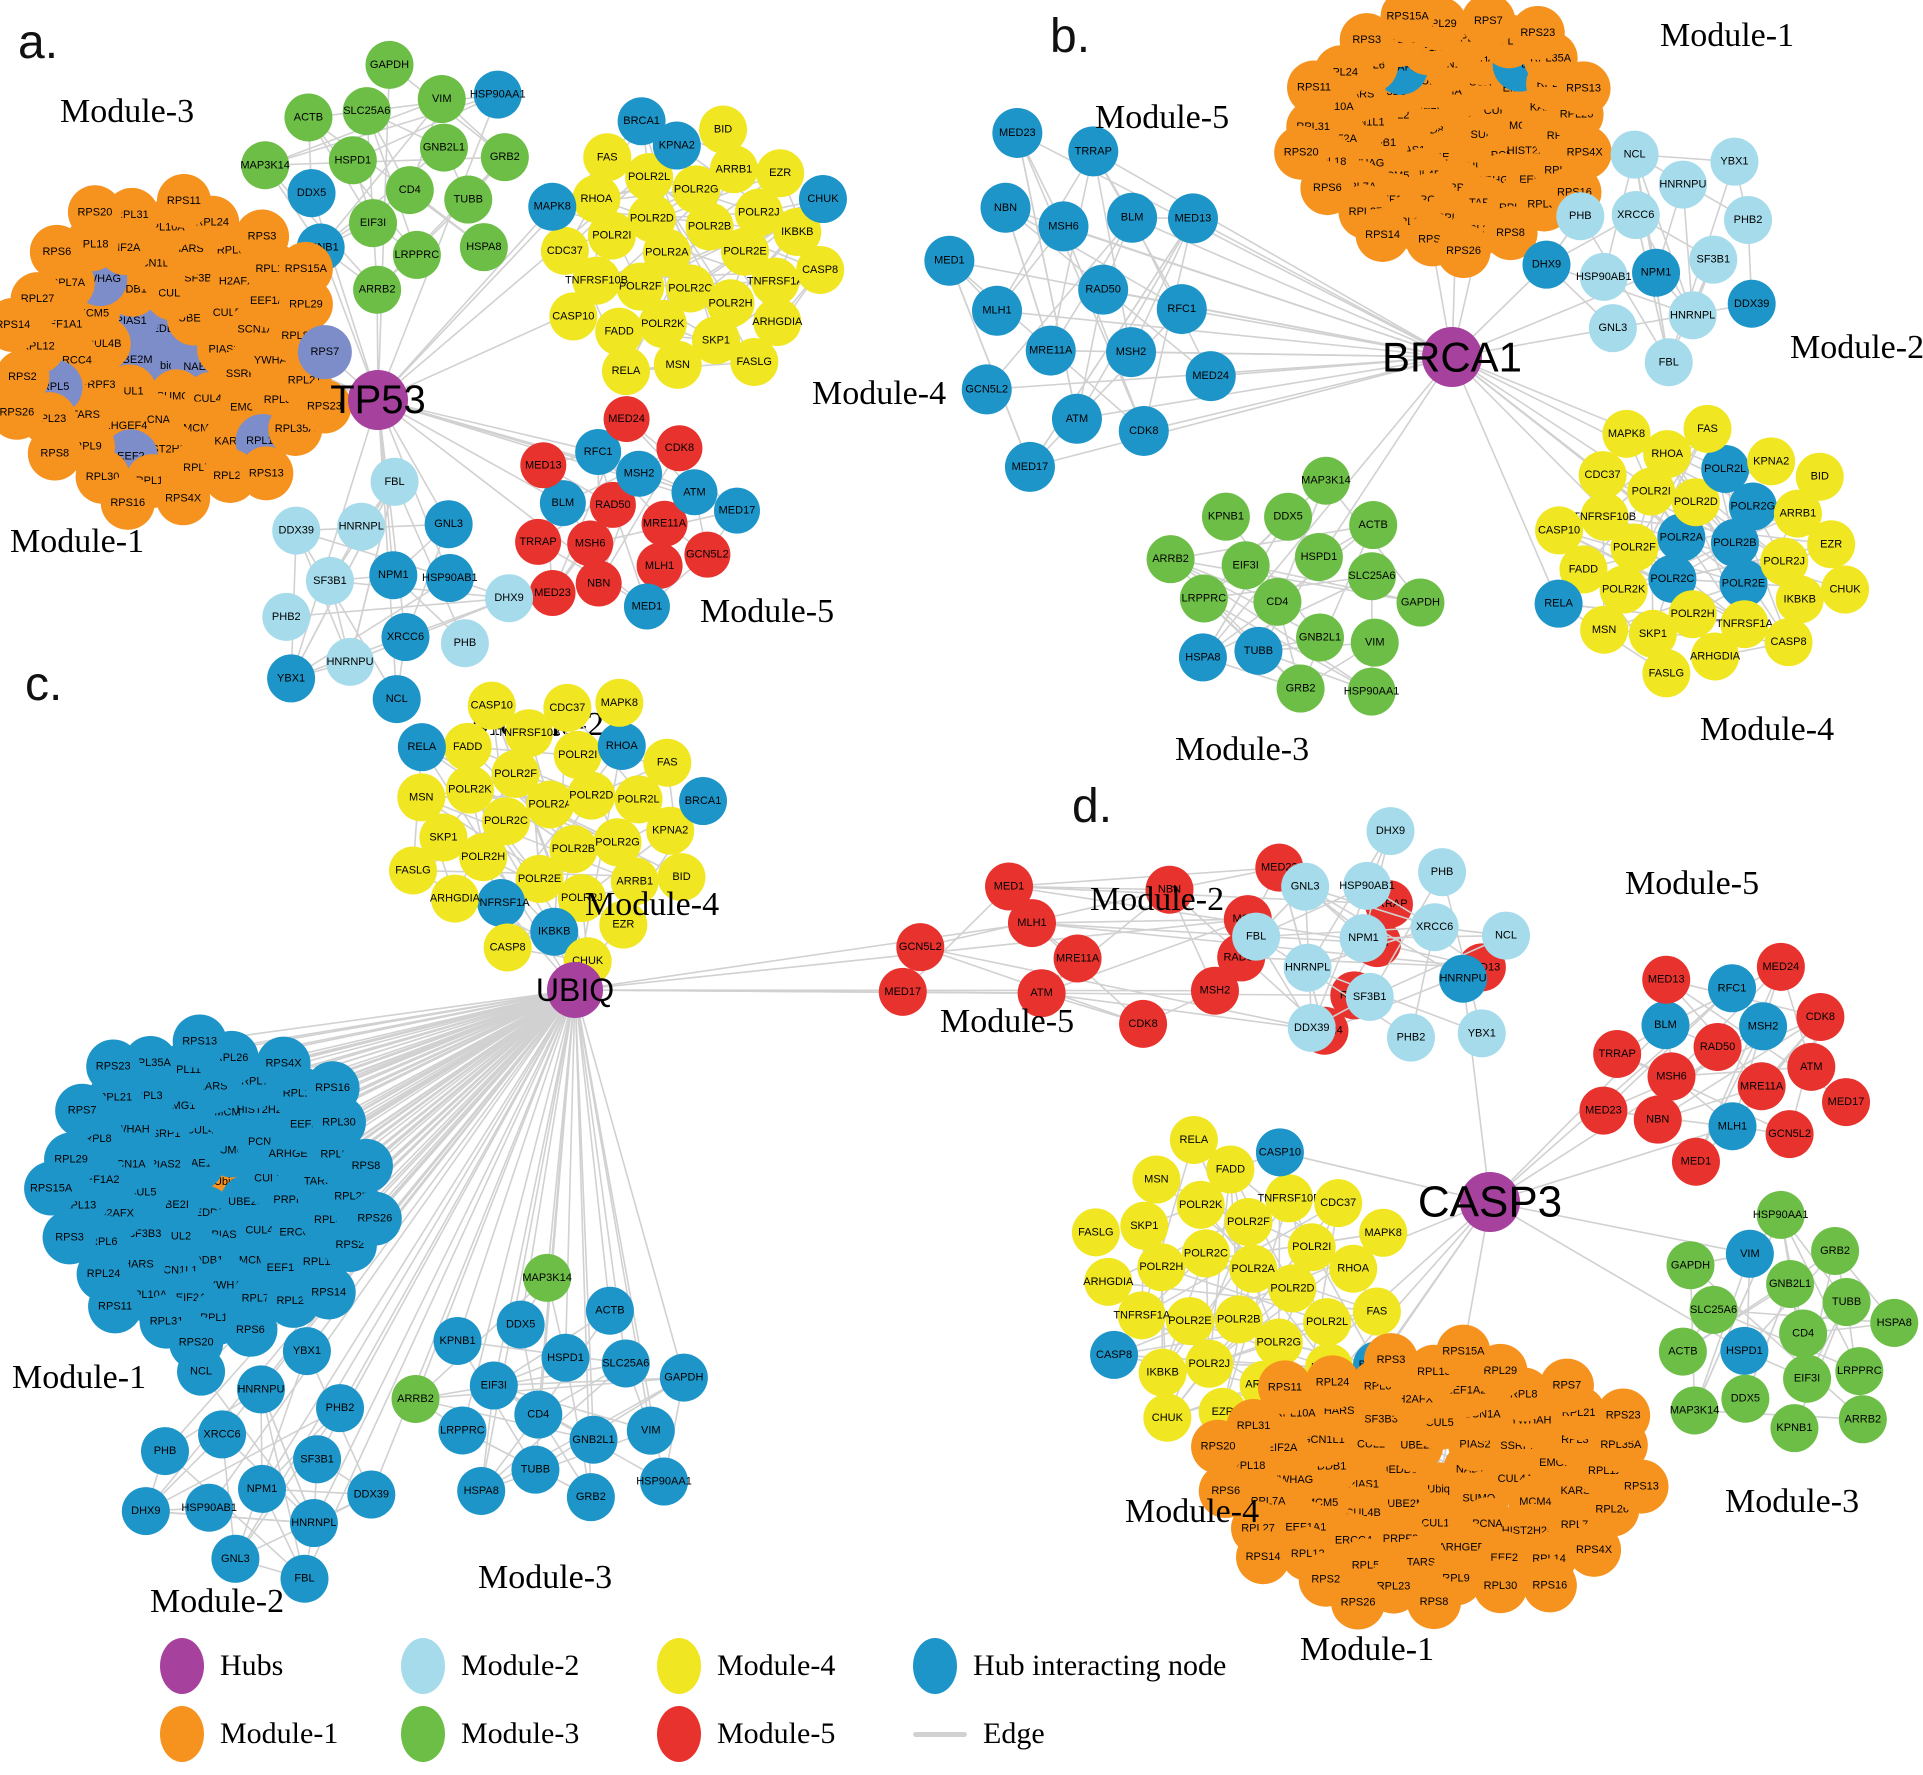 The image size is (1923, 1775). I want to click on node-EZR: EZR, so click(1831, 544).